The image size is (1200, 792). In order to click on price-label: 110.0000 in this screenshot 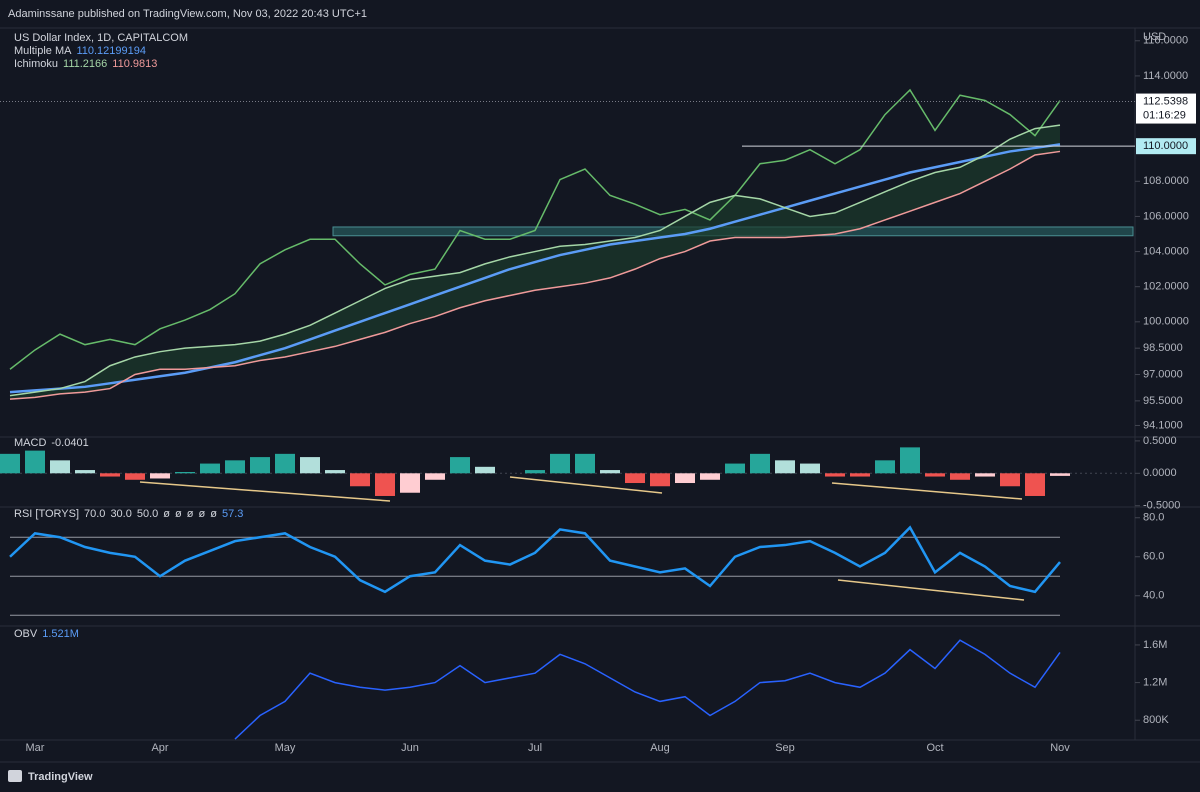, I will do `click(1165, 146)`.